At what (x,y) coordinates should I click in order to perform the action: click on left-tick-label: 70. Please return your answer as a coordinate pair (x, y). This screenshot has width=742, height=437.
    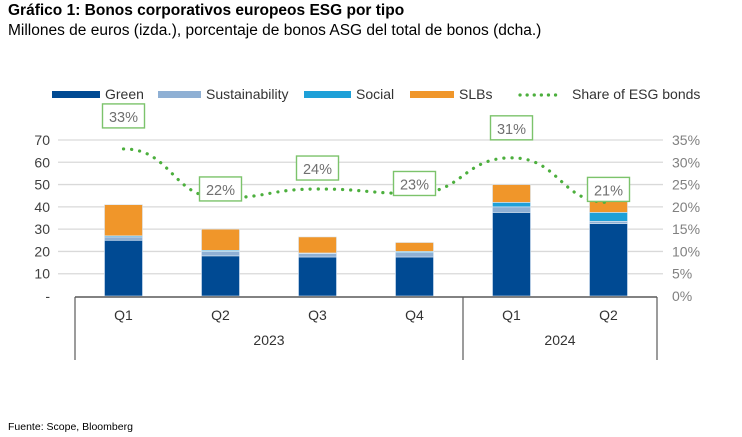
    Looking at the image, I should click on (42, 140).